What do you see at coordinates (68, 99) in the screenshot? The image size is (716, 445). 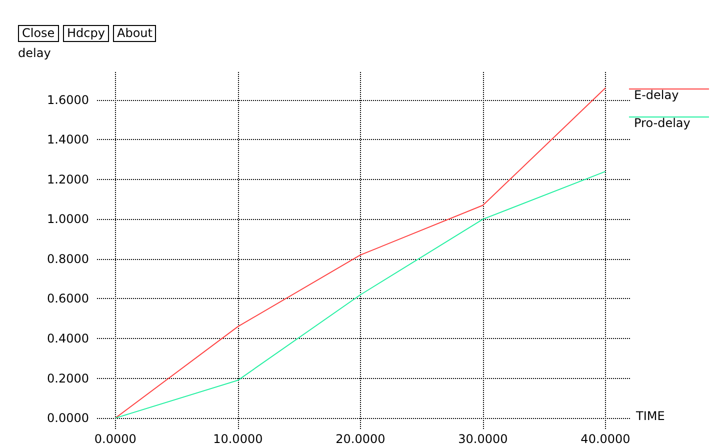 I see `y-tick-label: 1.6000` at bounding box center [68, 99].